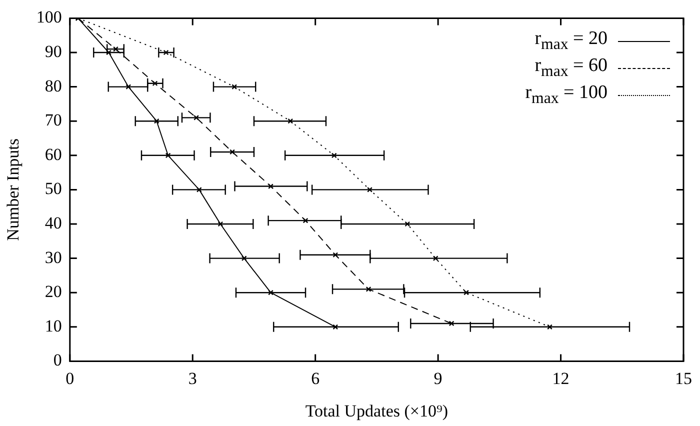 The width and height of the screenshot is (700, 426). What do you see at coordinates (53, 86) in the screenshot?
I see `y-tick-label: 80` at bounding box center [53, 86].